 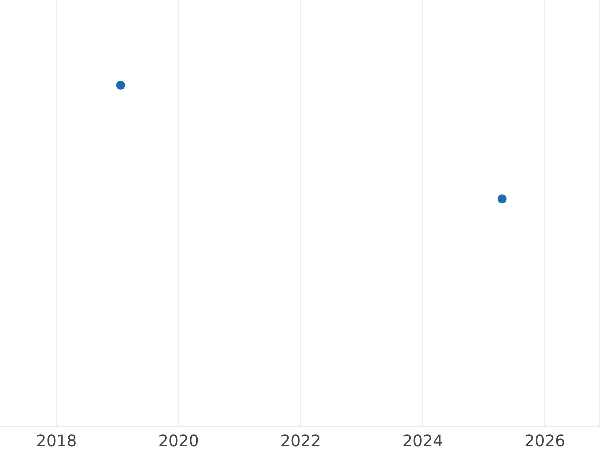 What do you see at coordinates (179, 440) in the screenshot?
I see `x-tick-label: 2020` at bounding box center [179, 440].